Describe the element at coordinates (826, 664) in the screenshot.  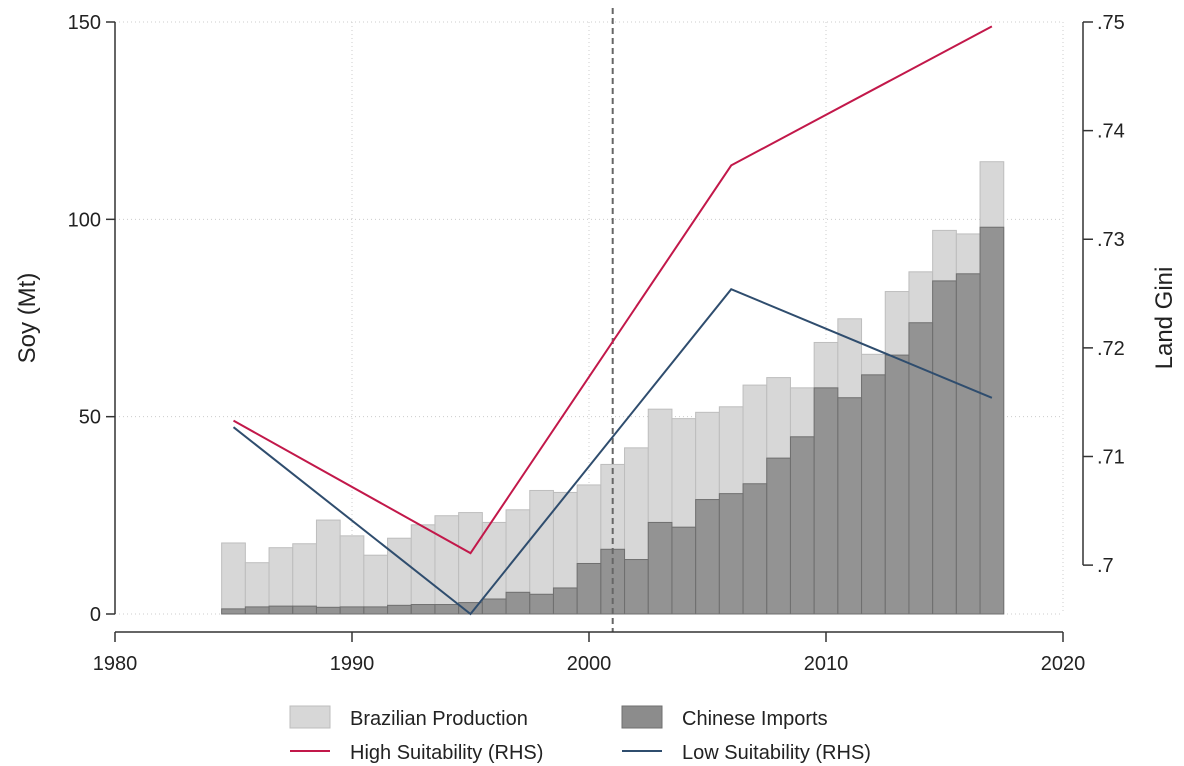
I see `x-tick-label: 2010` at that location.